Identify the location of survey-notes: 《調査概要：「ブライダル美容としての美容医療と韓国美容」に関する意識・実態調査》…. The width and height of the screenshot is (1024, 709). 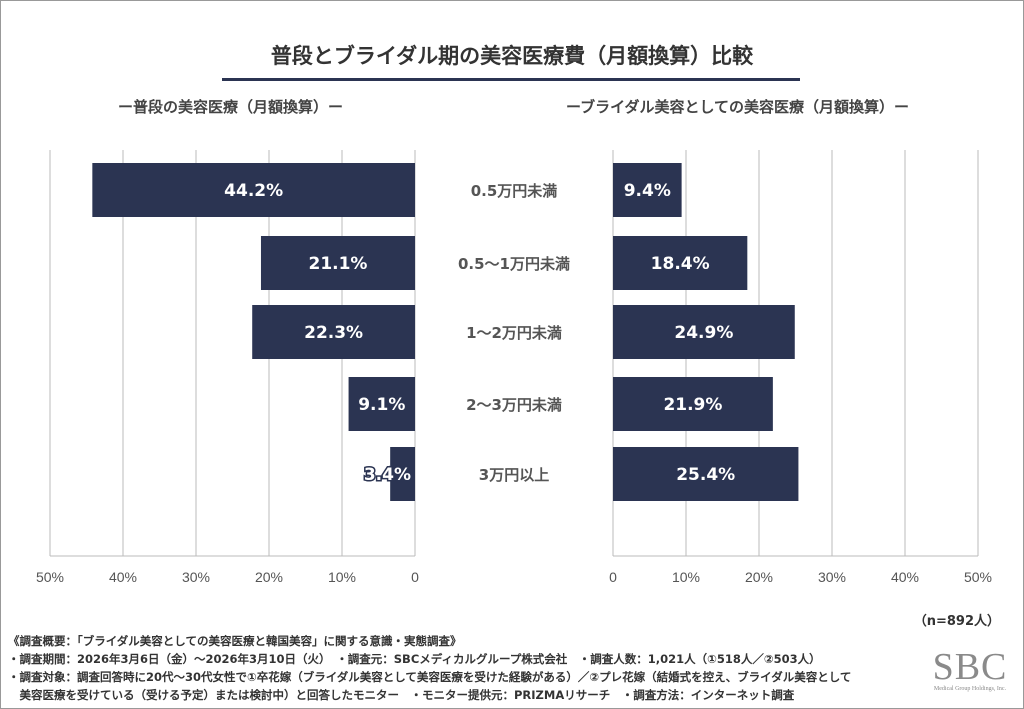
(429, 668).